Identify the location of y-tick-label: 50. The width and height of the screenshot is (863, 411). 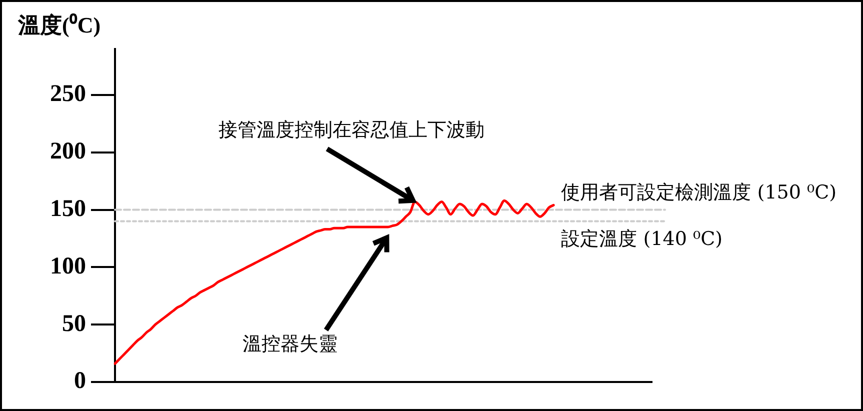
(74, 323).